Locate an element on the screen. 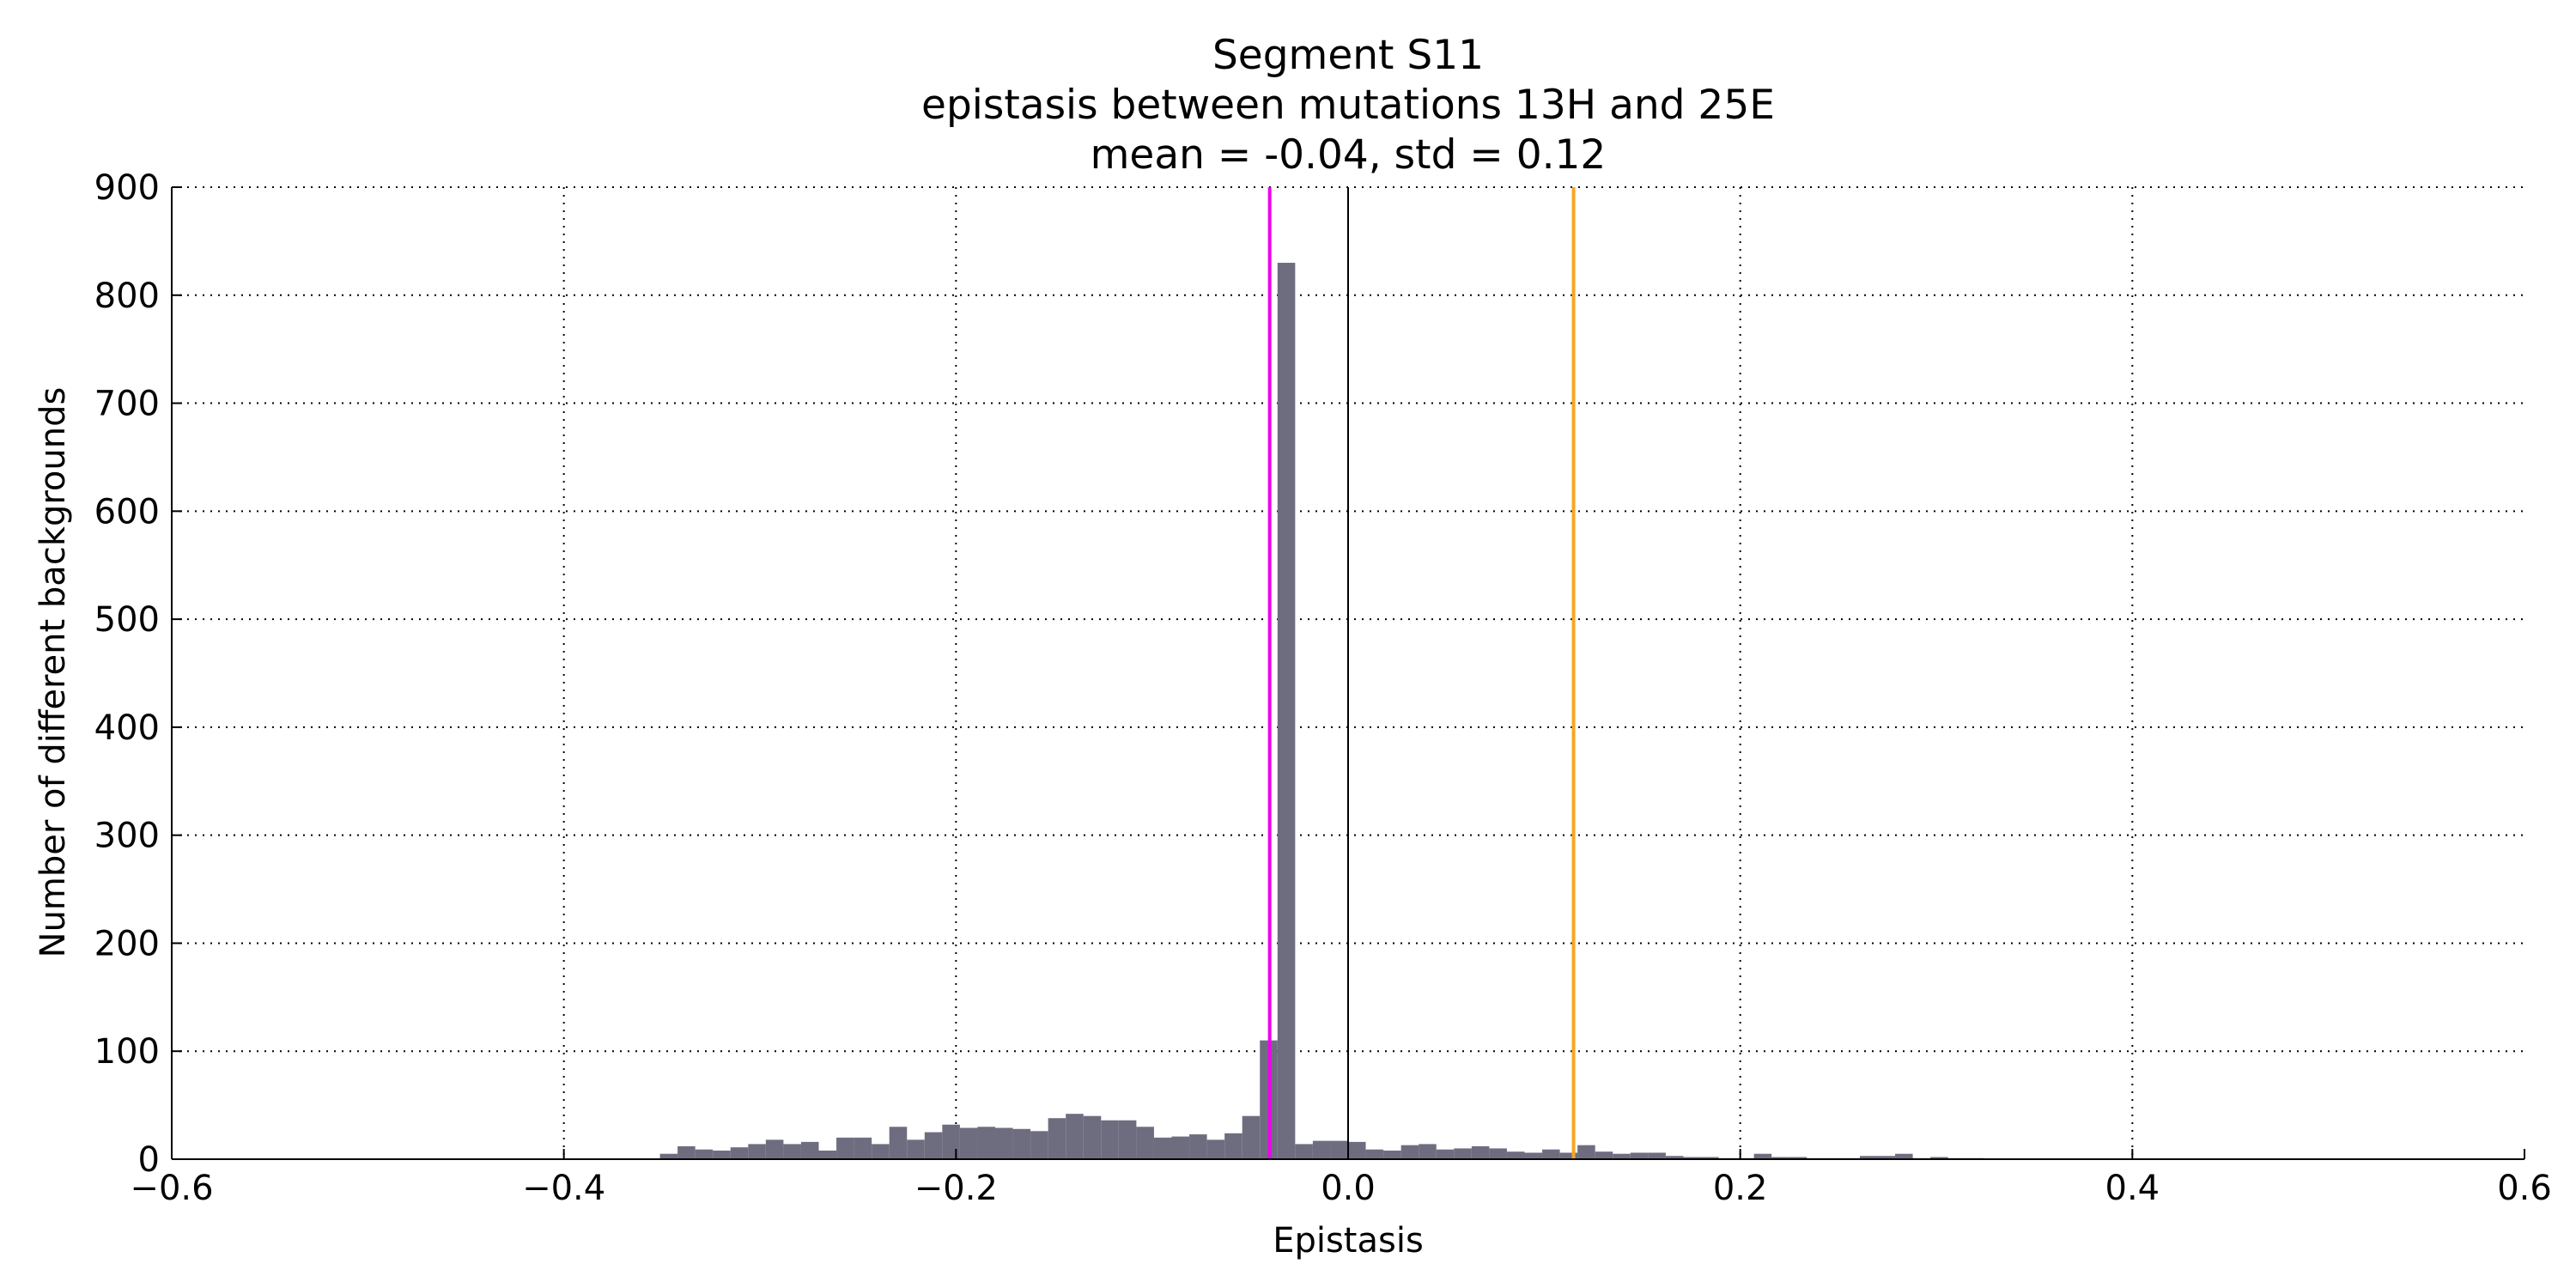 The height and width of the screenshot is (1288, 2576). y-tick-label: 600 is located at coordinates (127, 512).